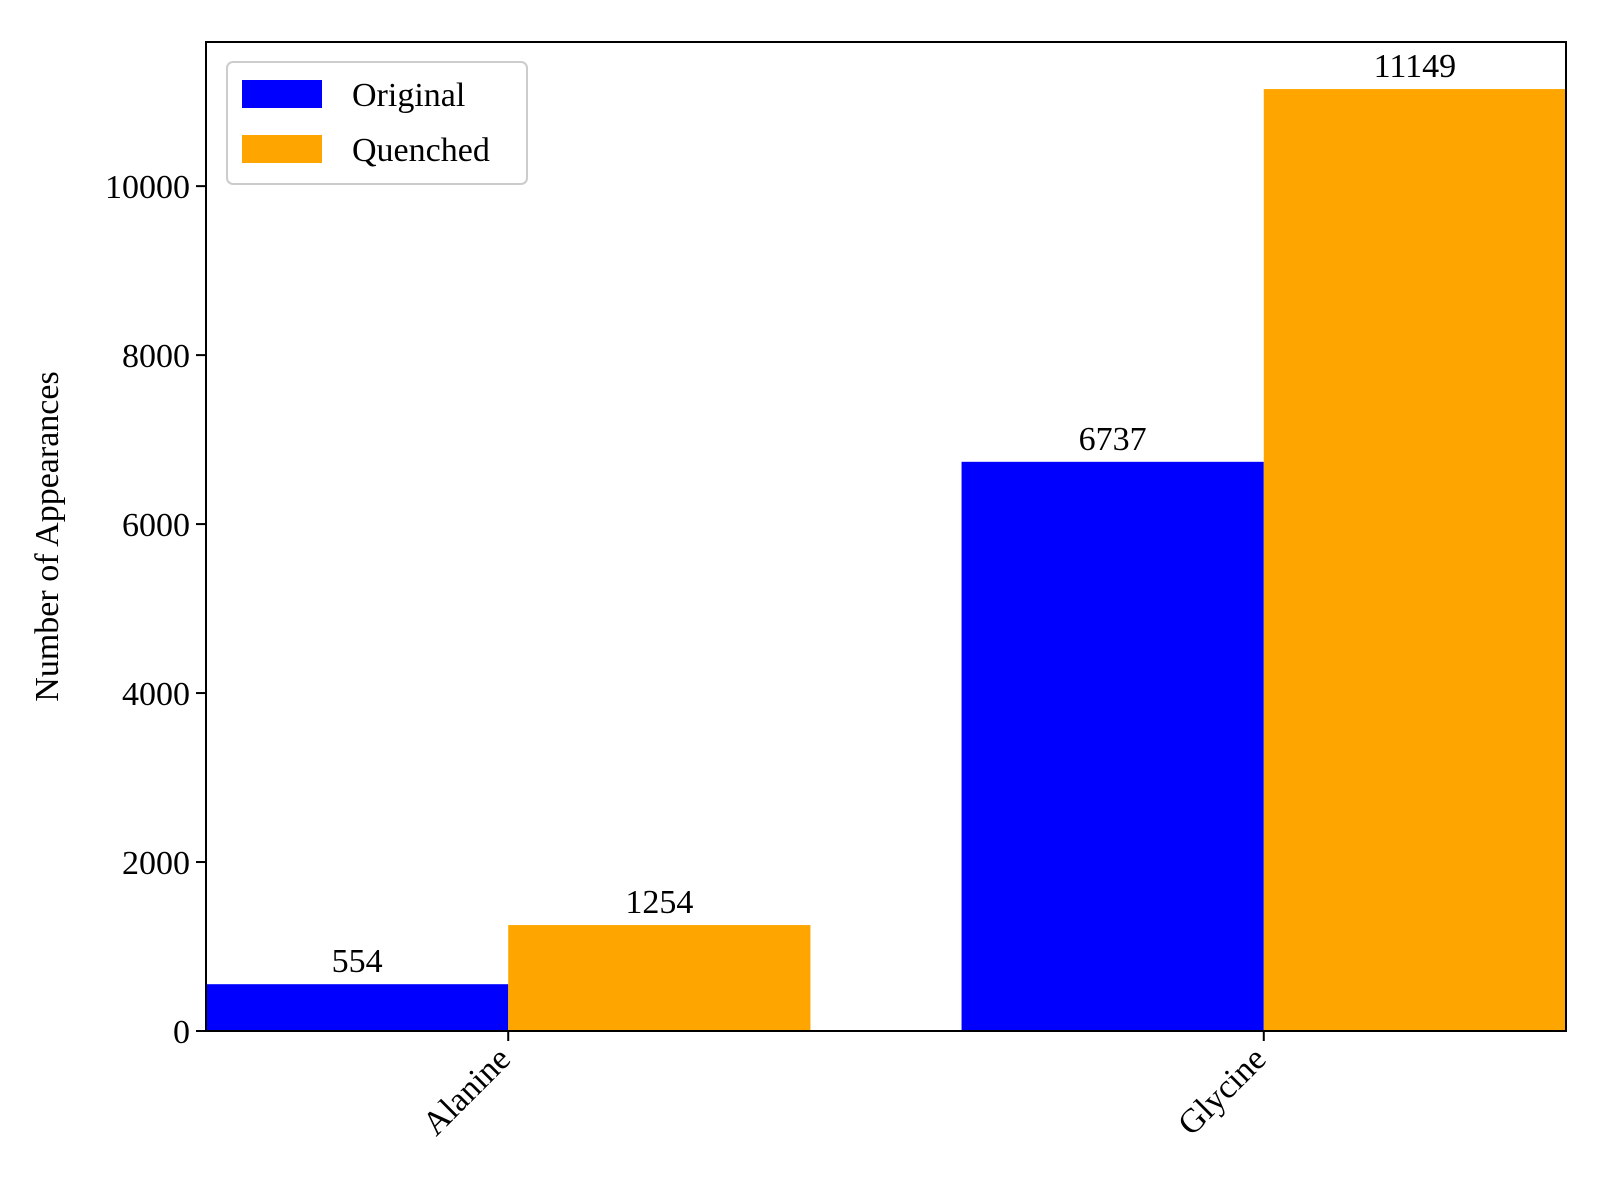 This screenshot has height=1200, width=1600. I want to click on data-label-original-glycine: 6737, so click(1113, 439).